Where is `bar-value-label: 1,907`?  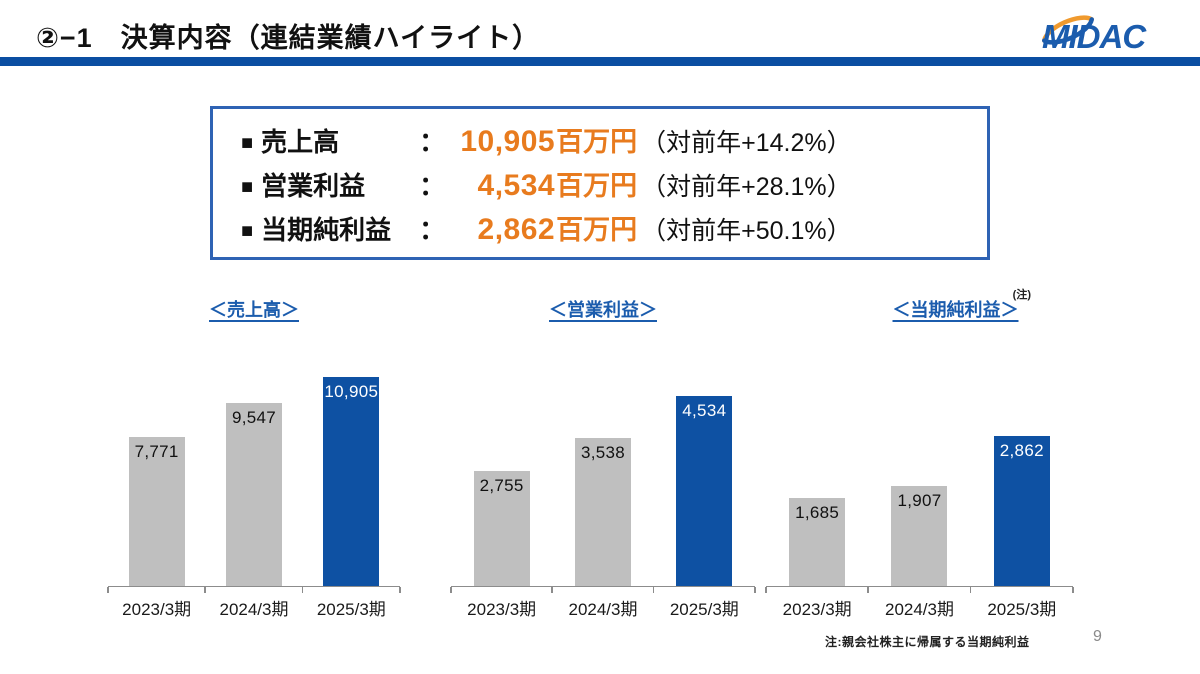 bar-value-label: 1,907 is located at coordinates (919, 500).